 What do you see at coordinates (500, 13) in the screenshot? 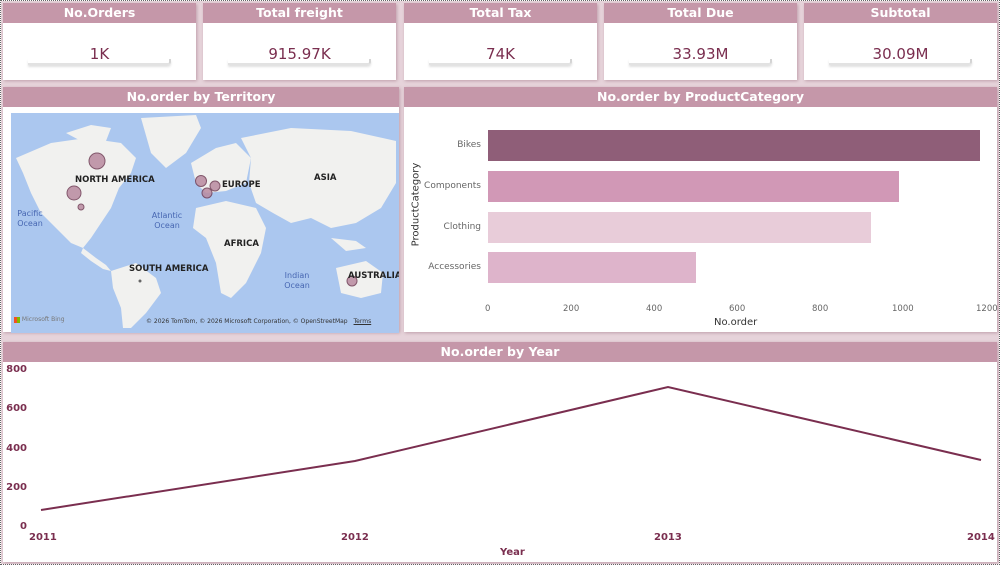
I see `kpi-title: Total Tax` at bounding box center [500, 13].